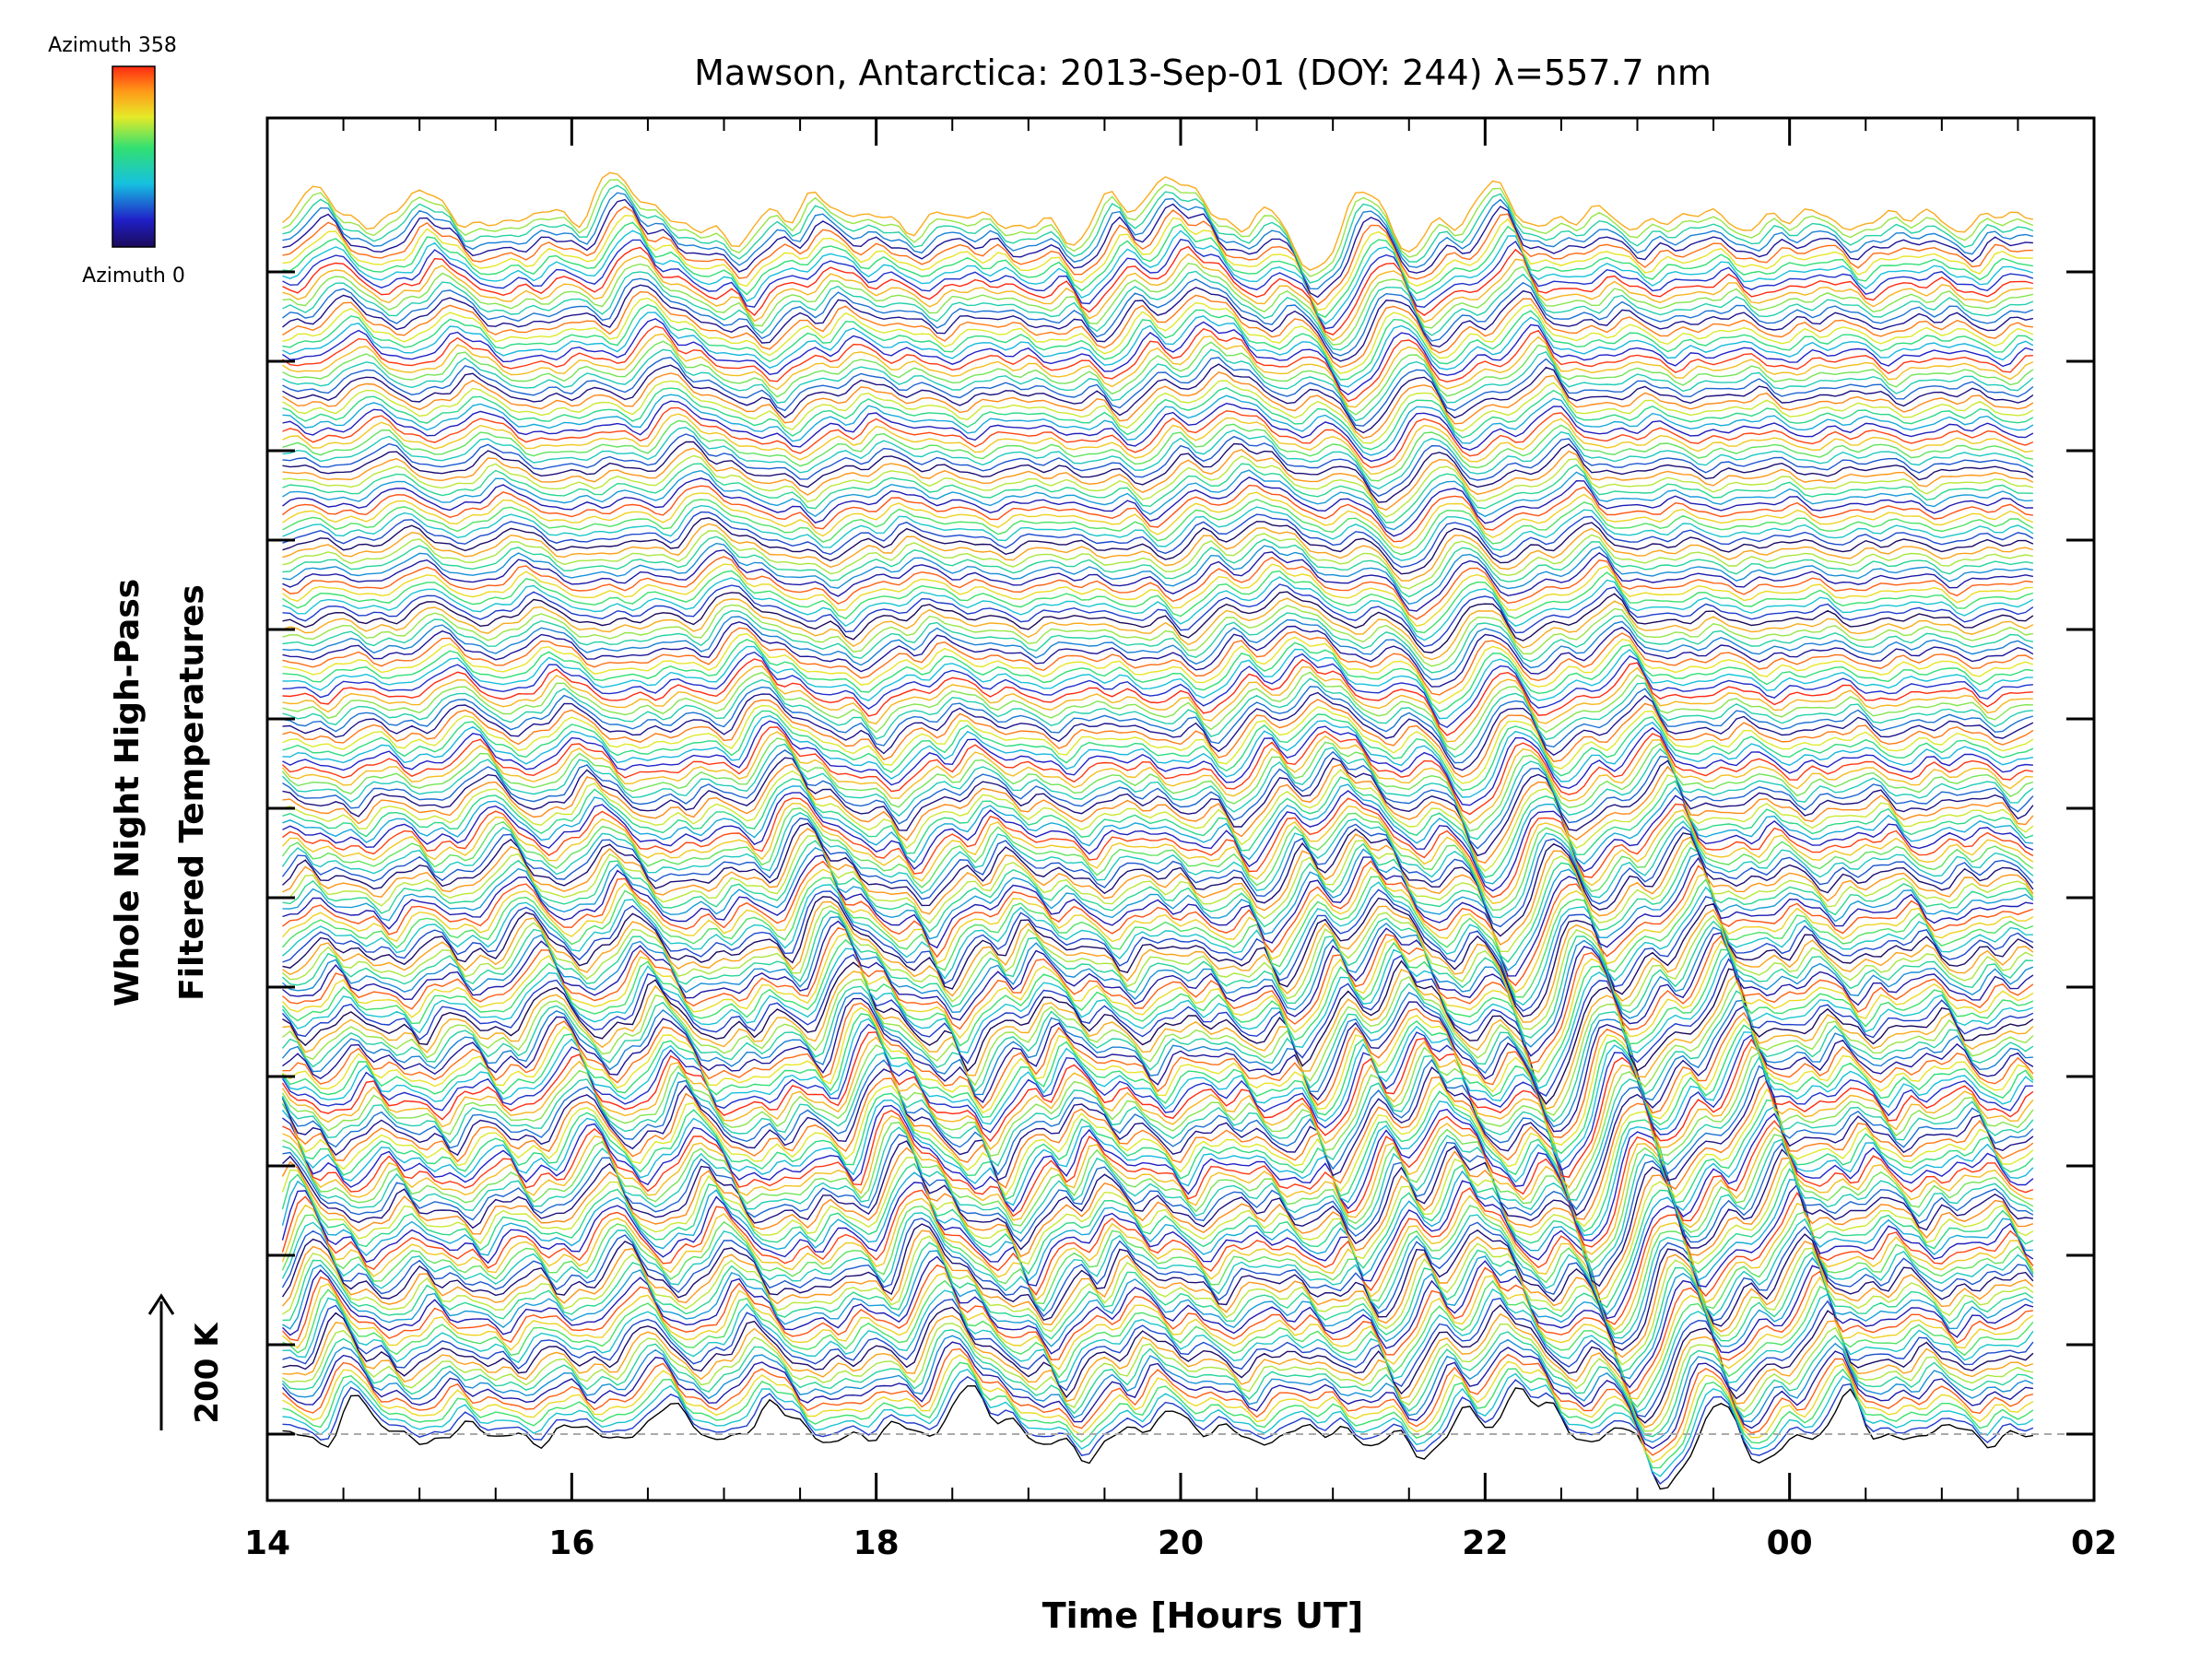 The width and height of the screenshot is (2212, 1659). What do you see at coordinates (128, 792) in the screenshot?
I see `y-axis-label-line1: Whole Night High-Pass` at bounding box center [128, 792].